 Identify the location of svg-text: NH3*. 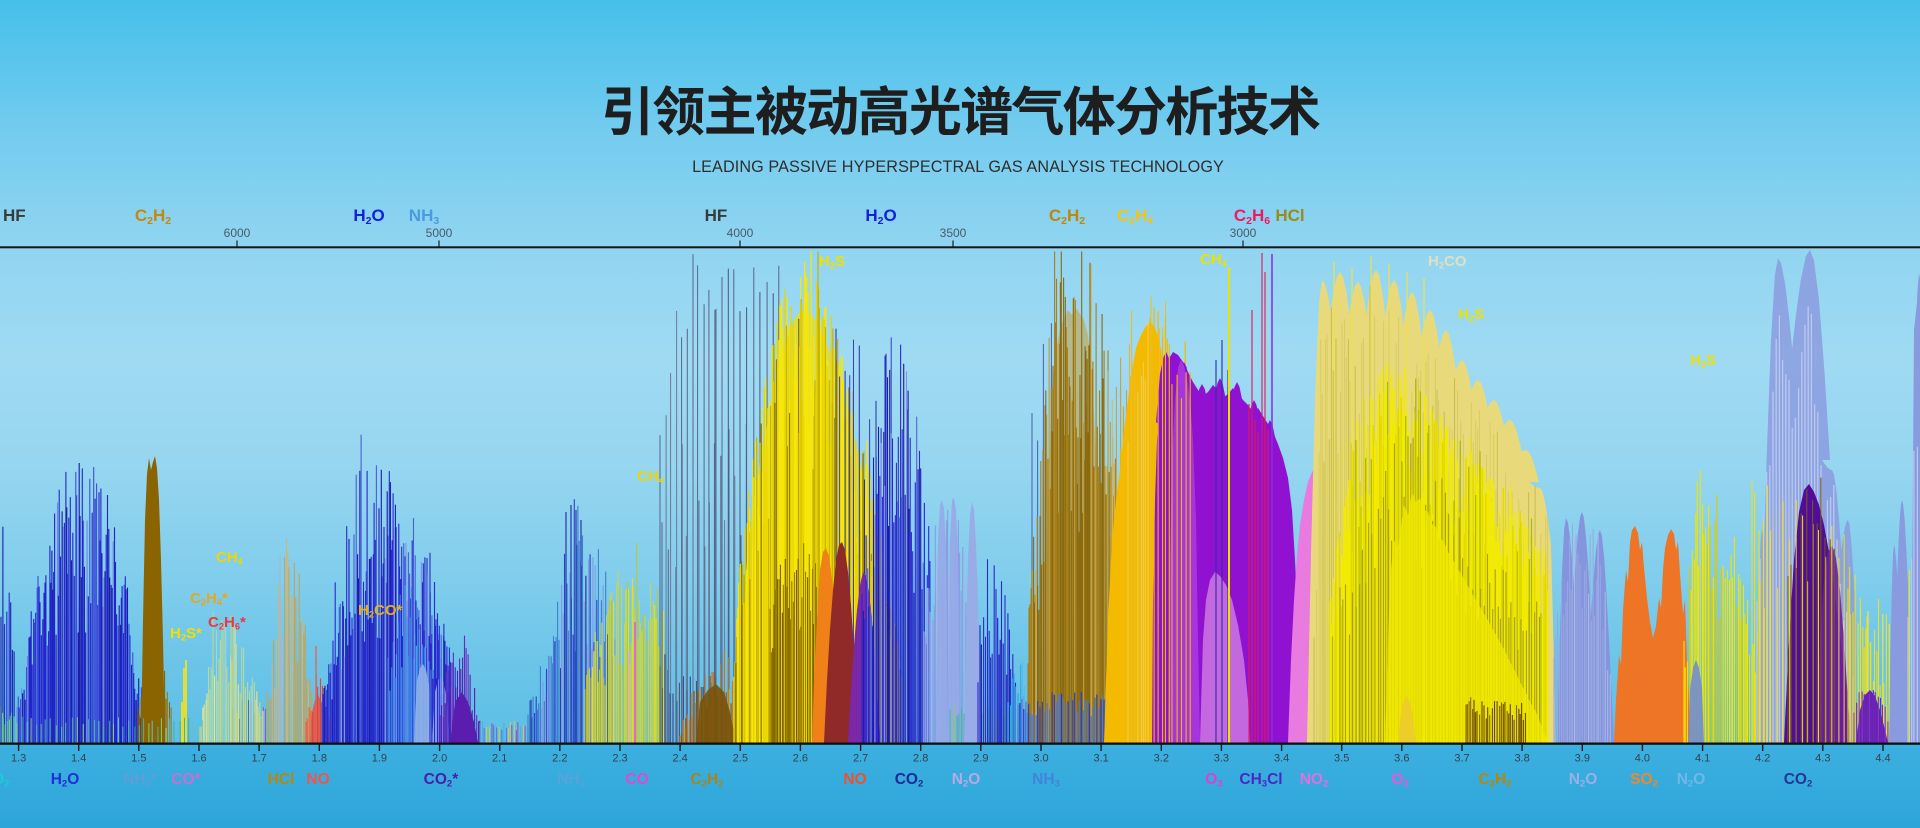
(140, 780).